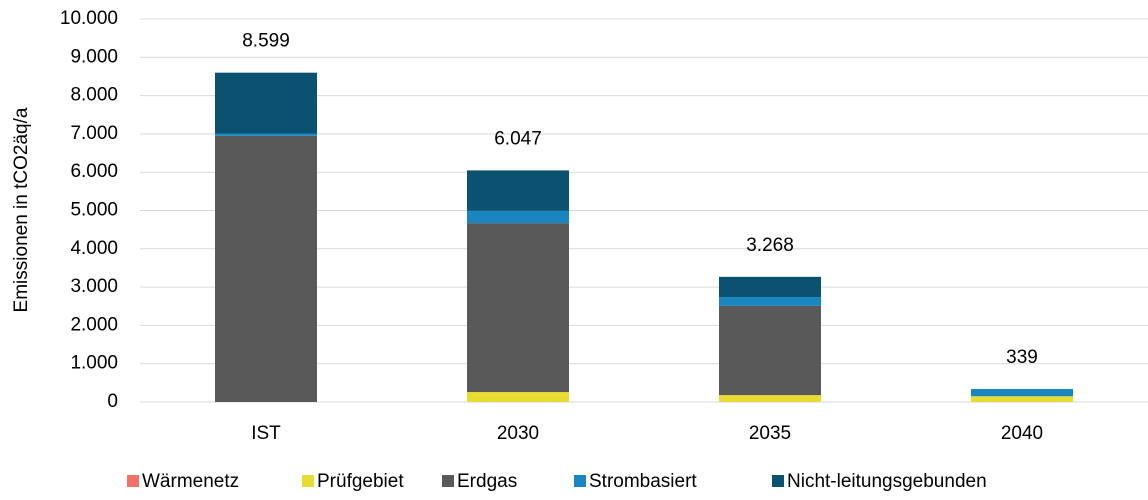 This screenshot has width=1148, height=500. What do you see at coordinates (94, 133) in the screenshot?
I see `y-tick-label: 7.000` at bounding box center [94, 133].